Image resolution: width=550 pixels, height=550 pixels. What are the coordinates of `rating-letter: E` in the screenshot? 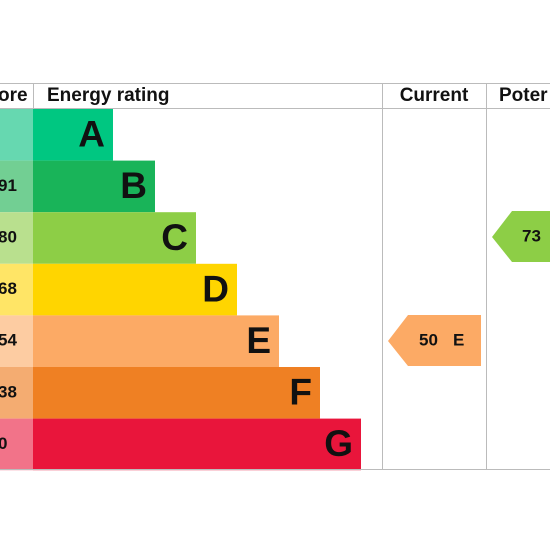 It's located at (258, 340).